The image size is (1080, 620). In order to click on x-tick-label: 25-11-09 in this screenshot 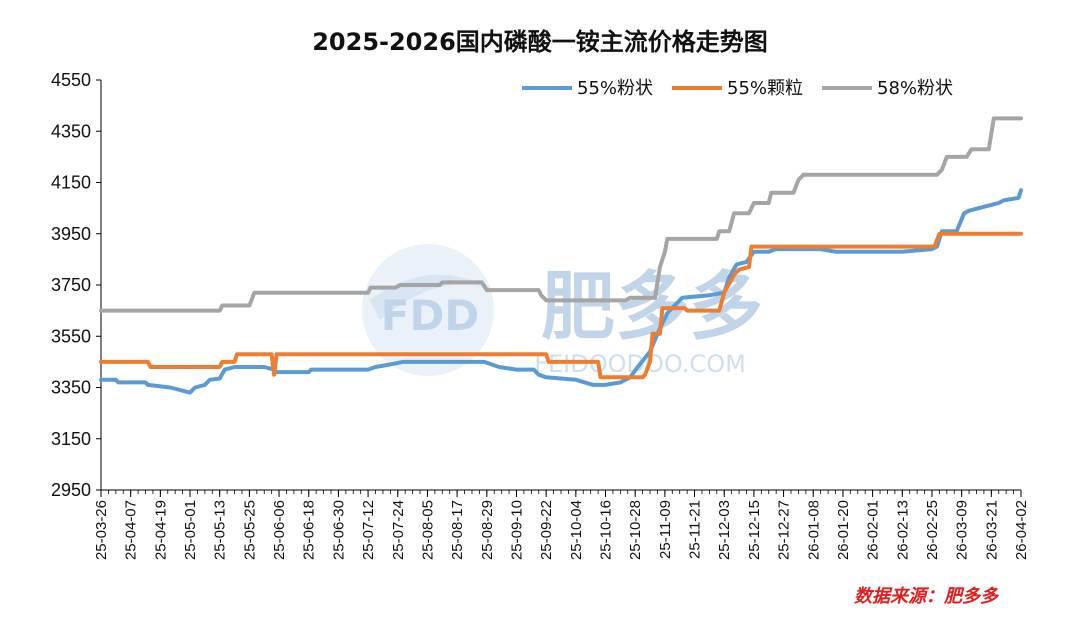, I will do `click(665, 529)`.